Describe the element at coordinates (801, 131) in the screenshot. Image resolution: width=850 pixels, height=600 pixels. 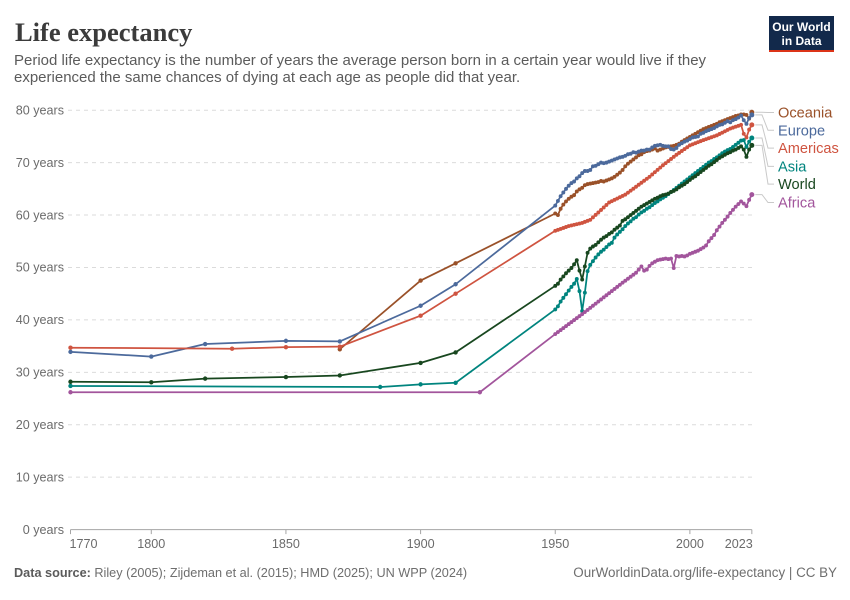
I see `svg-text: Europe` at that location.